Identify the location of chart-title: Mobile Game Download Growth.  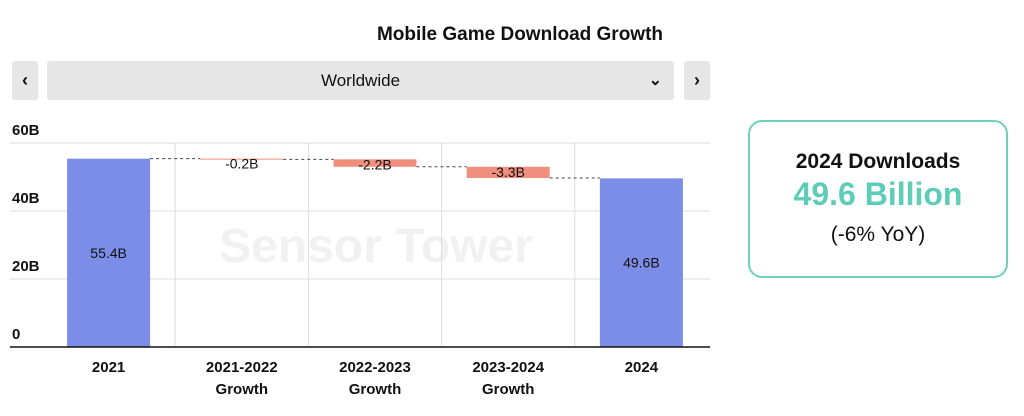
(520, 34).